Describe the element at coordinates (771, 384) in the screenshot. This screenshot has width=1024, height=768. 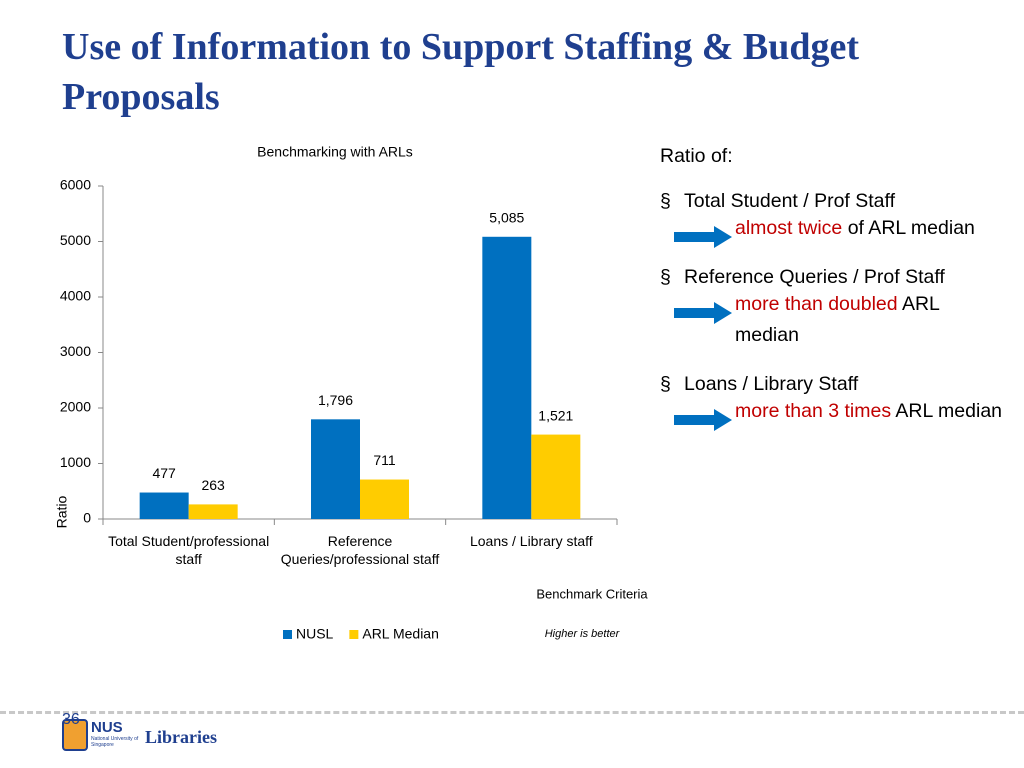
I see `item-label: Loans / Library Staff` at that location.